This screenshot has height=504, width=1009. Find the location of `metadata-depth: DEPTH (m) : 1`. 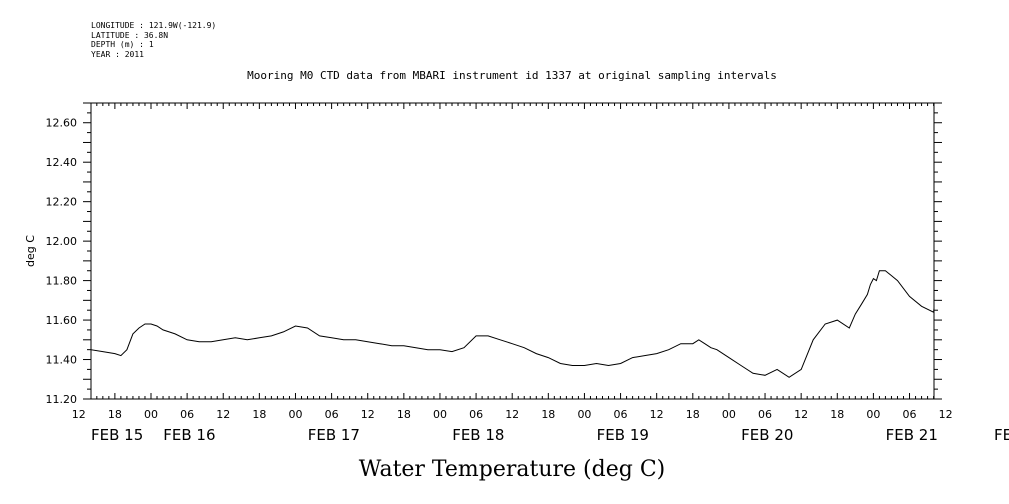

metadata-depth: DEPTH (m) : 1 is located at coordinates (122, 45).